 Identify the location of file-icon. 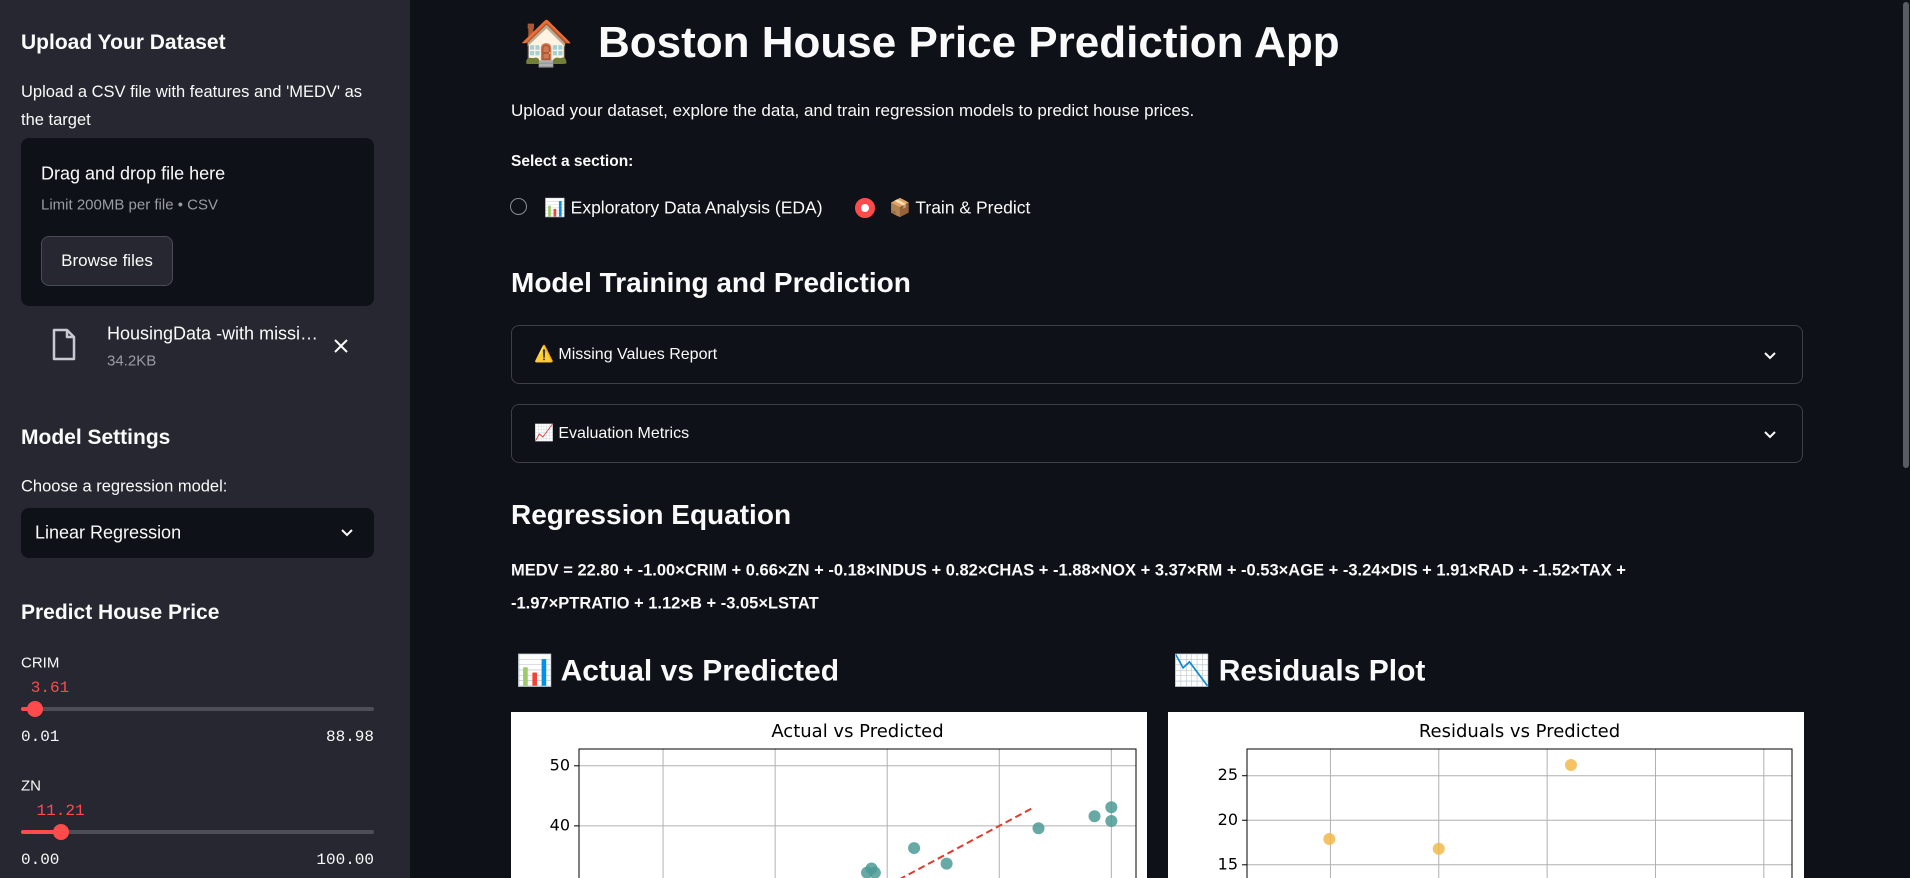
(64, 344).